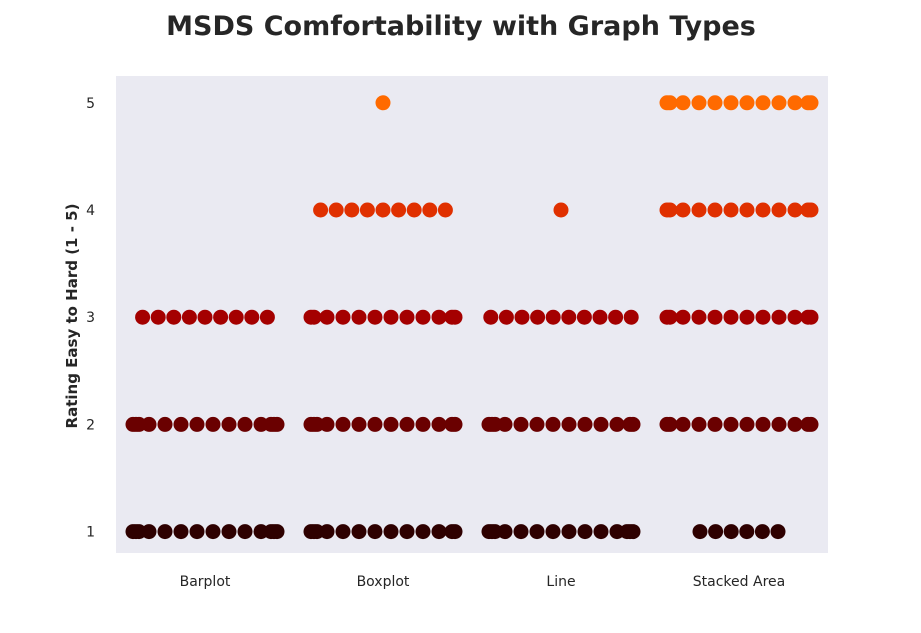 The width and height of the screenshot is (921, 633). What do you see at coordinates (560, 582) in the screenshot?
I see `x-tick-label: Line` at bounding box center [560, 582].